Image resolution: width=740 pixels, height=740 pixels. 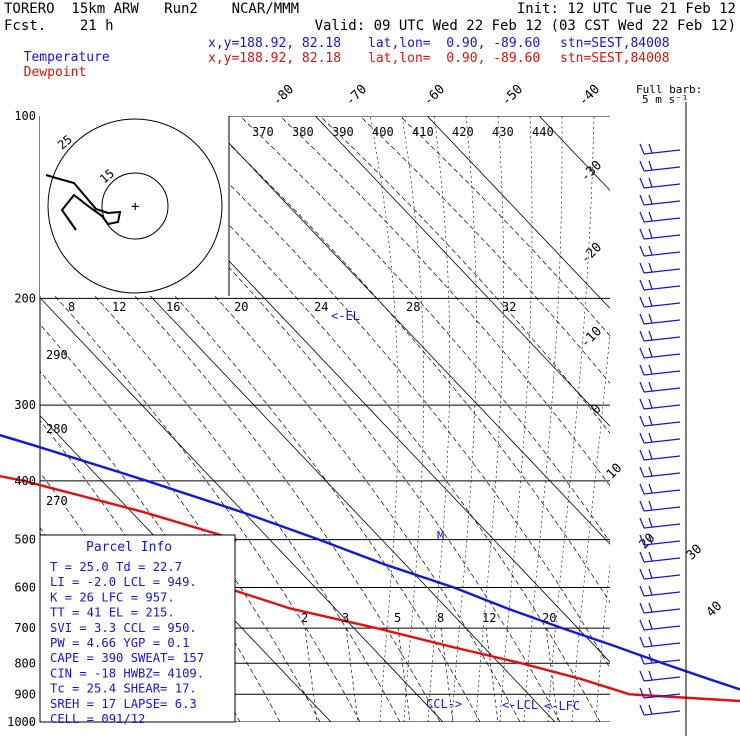 I want to click on hodograph-center: +, so click(x=135, y=207).